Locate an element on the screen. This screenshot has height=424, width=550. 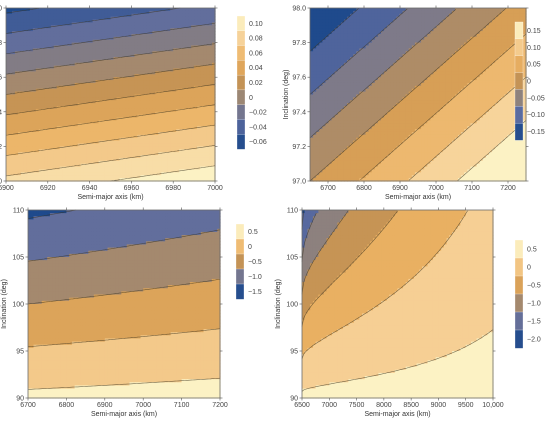
x-tick-label: 6960 is located at coordinates (132, 188).